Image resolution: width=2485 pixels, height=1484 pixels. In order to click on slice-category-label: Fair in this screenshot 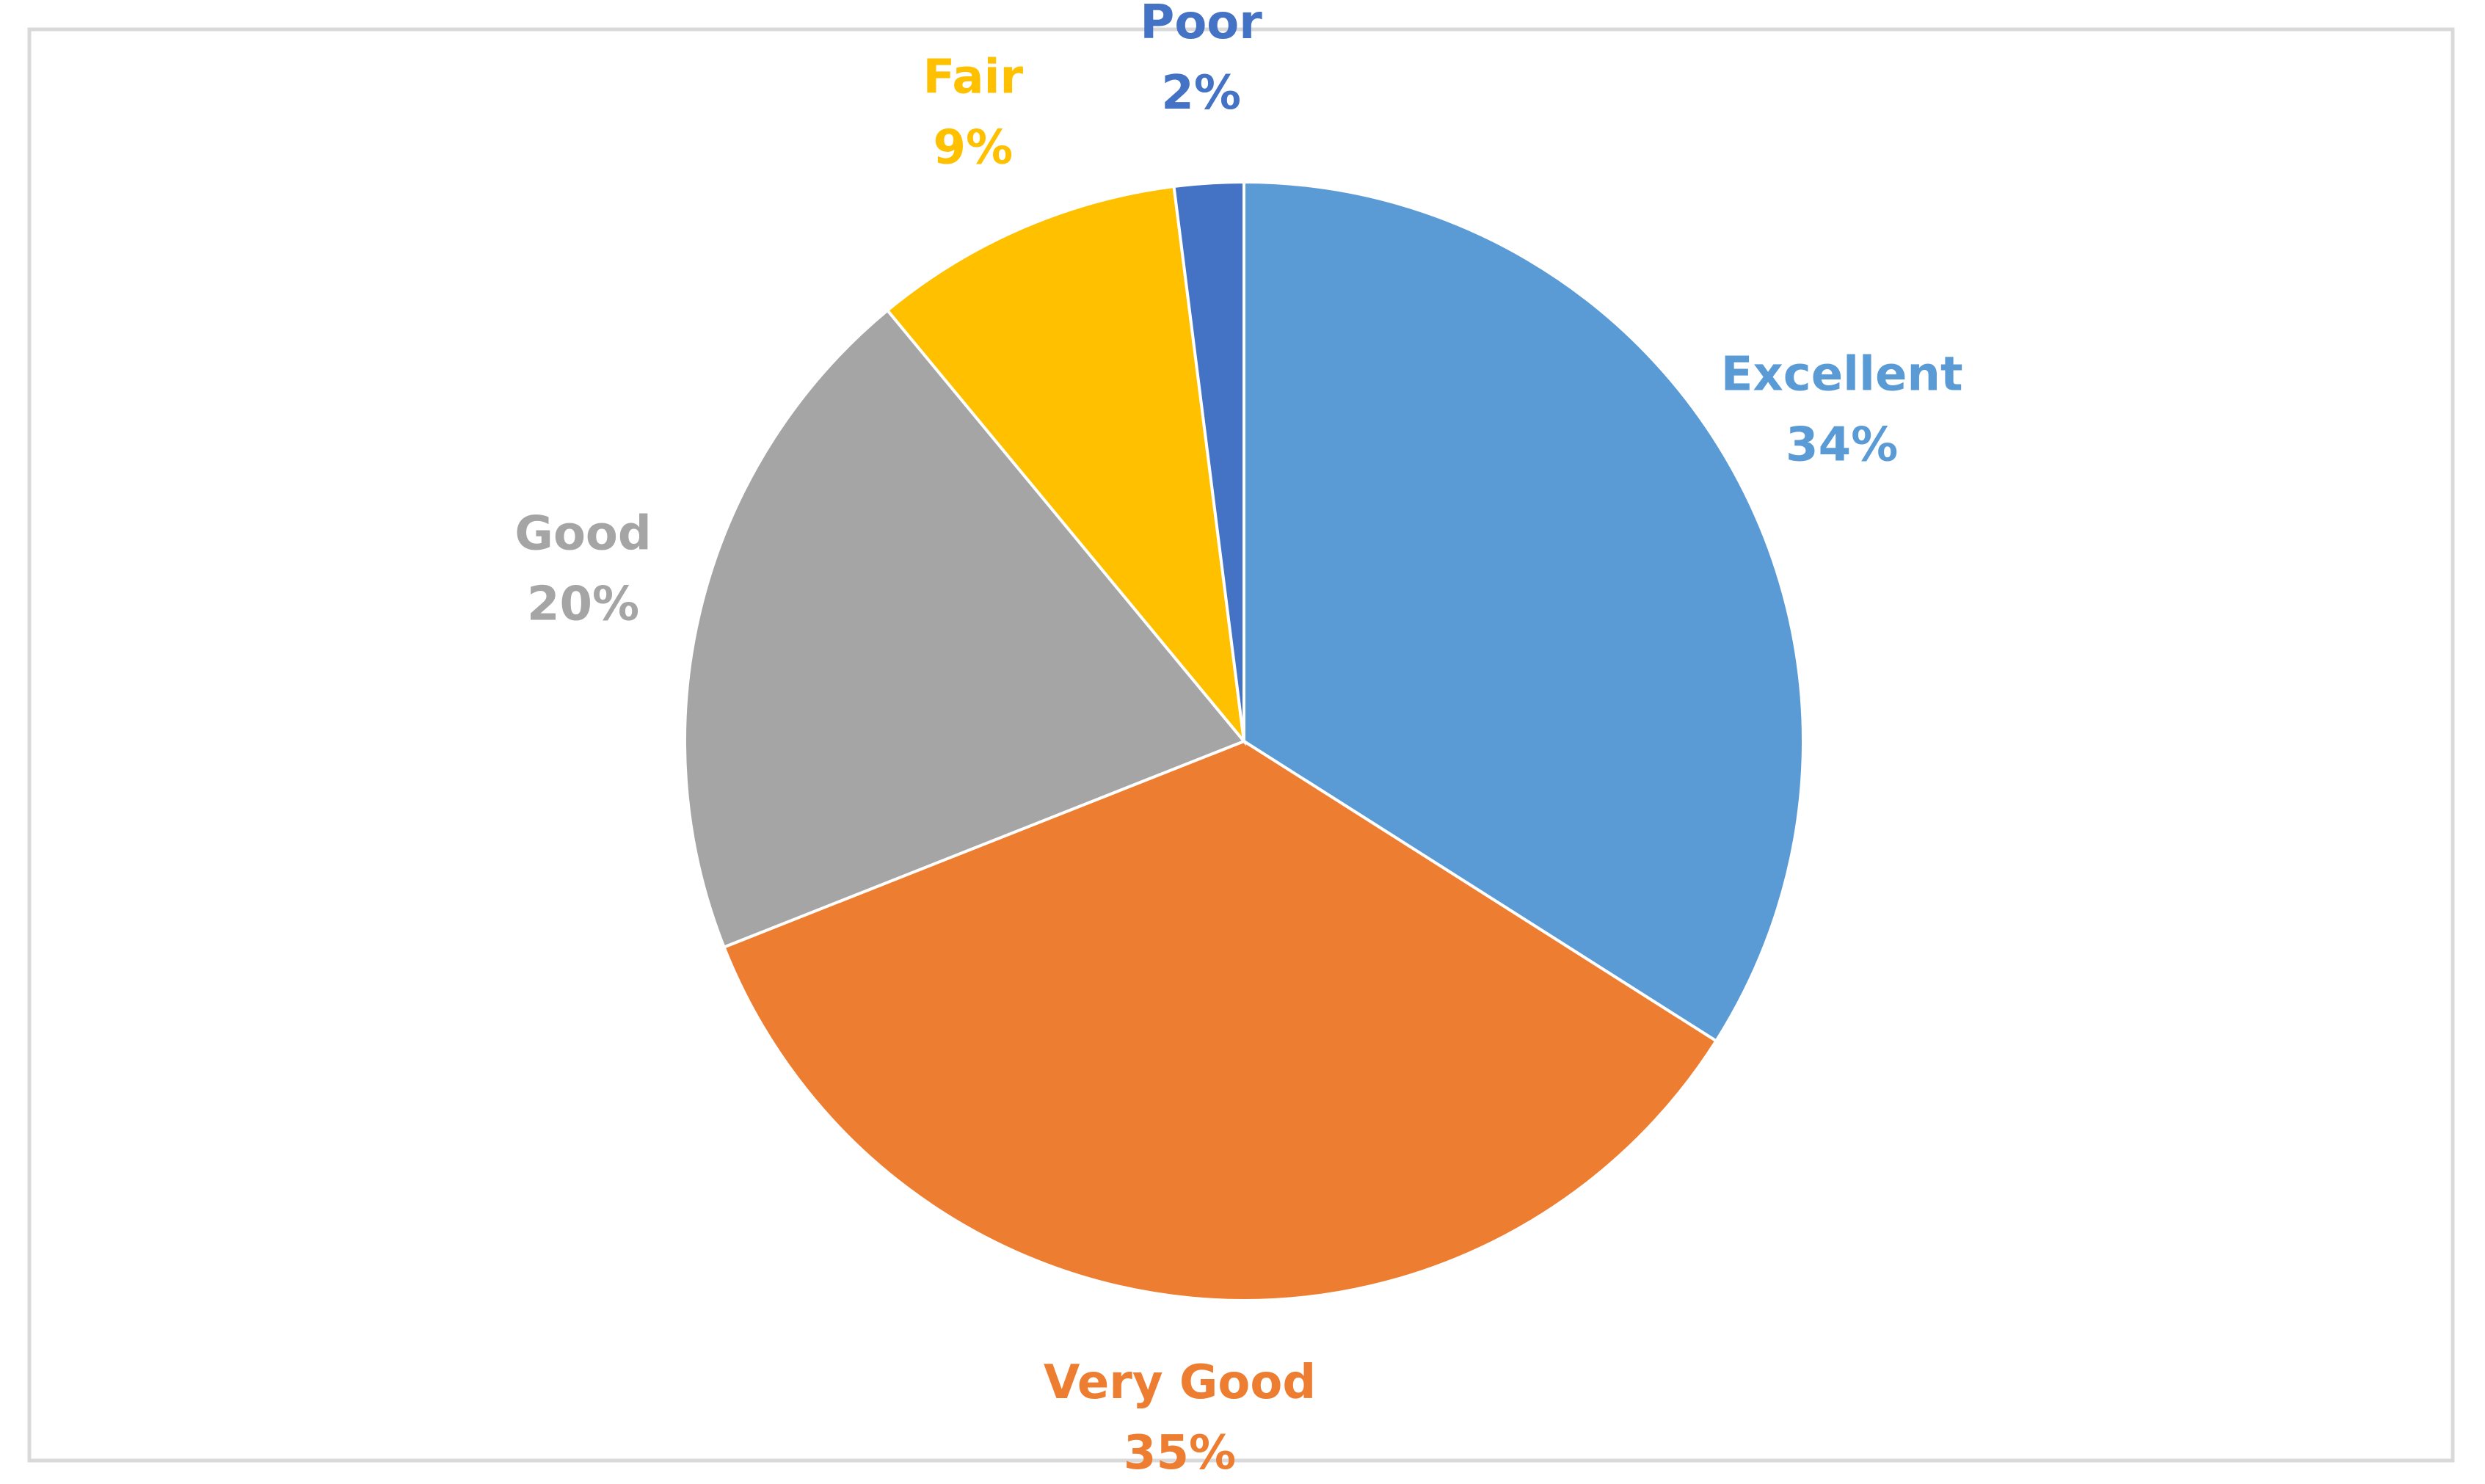, I will do `click(973, 77)`.